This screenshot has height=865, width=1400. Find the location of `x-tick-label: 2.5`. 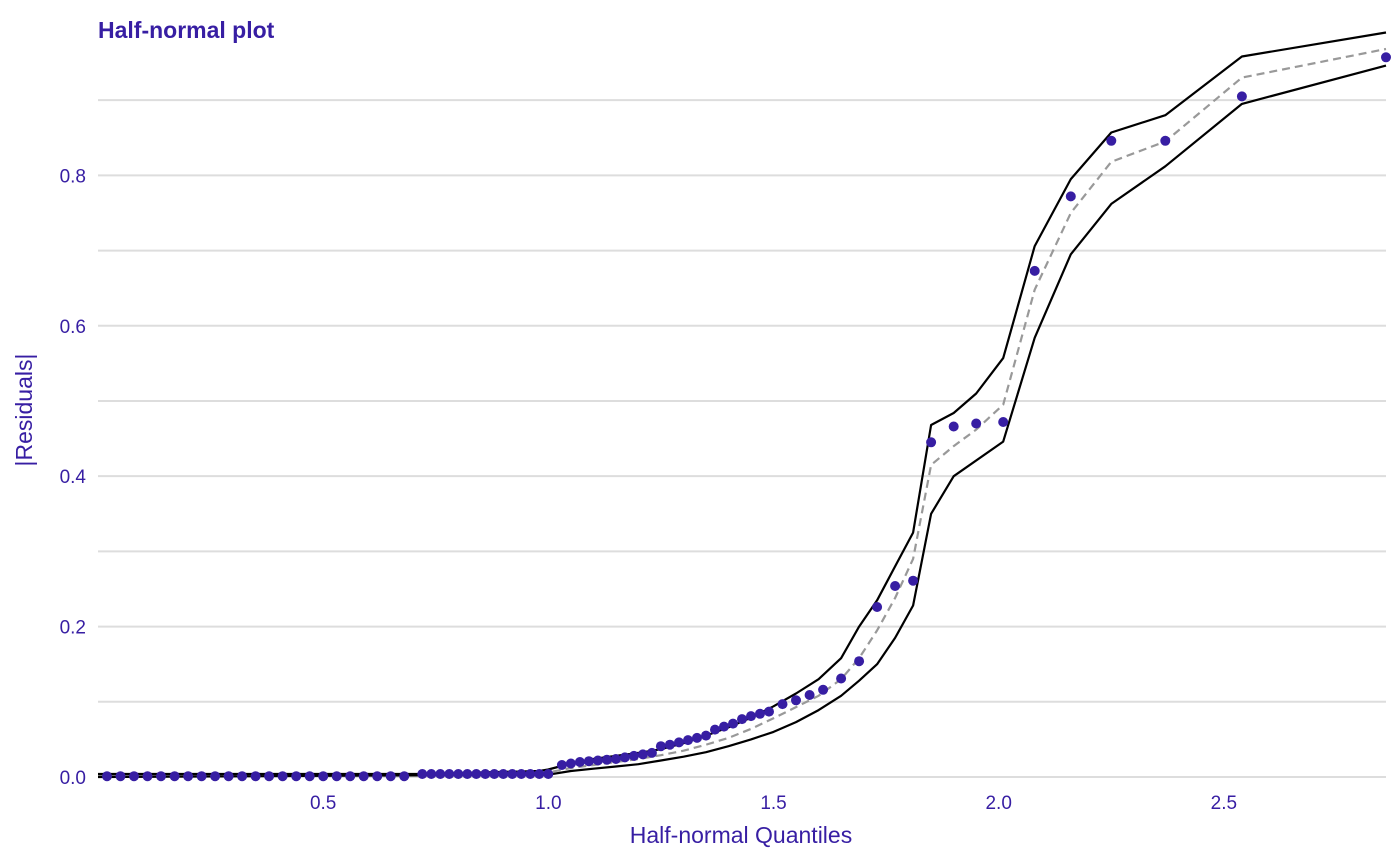

x-tick-label: 2.5 is located at coordinates (1224, 803).